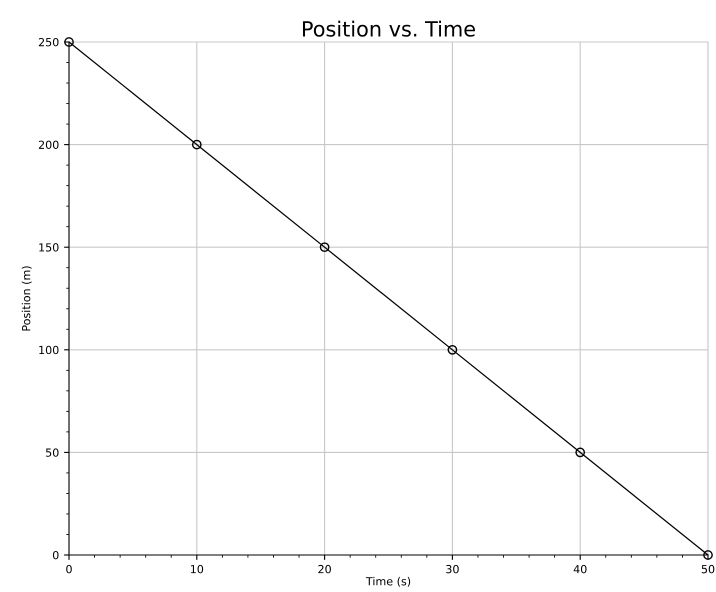 The height and width of the screenshot is (592, 716). What do you see at coordinates (580, 569) in the screenshot?
I see `x-tick-label: 40` at bounding box center [580, 569].